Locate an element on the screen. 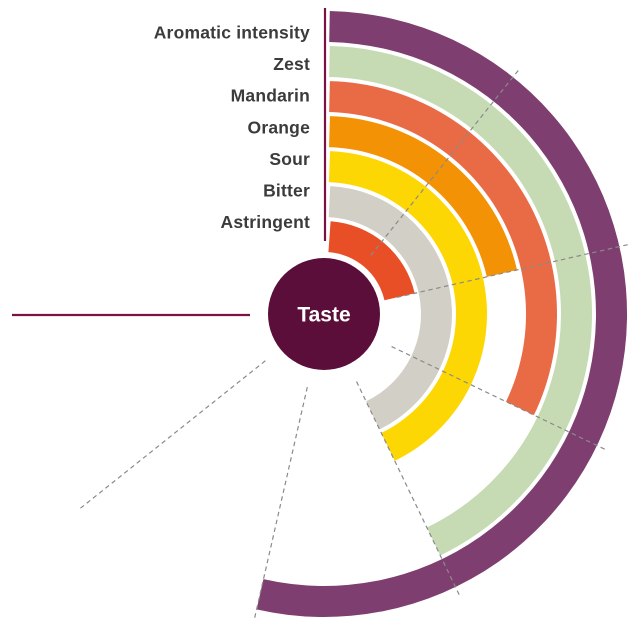  ring-arc-bitter is located at coordinates (390, 308).